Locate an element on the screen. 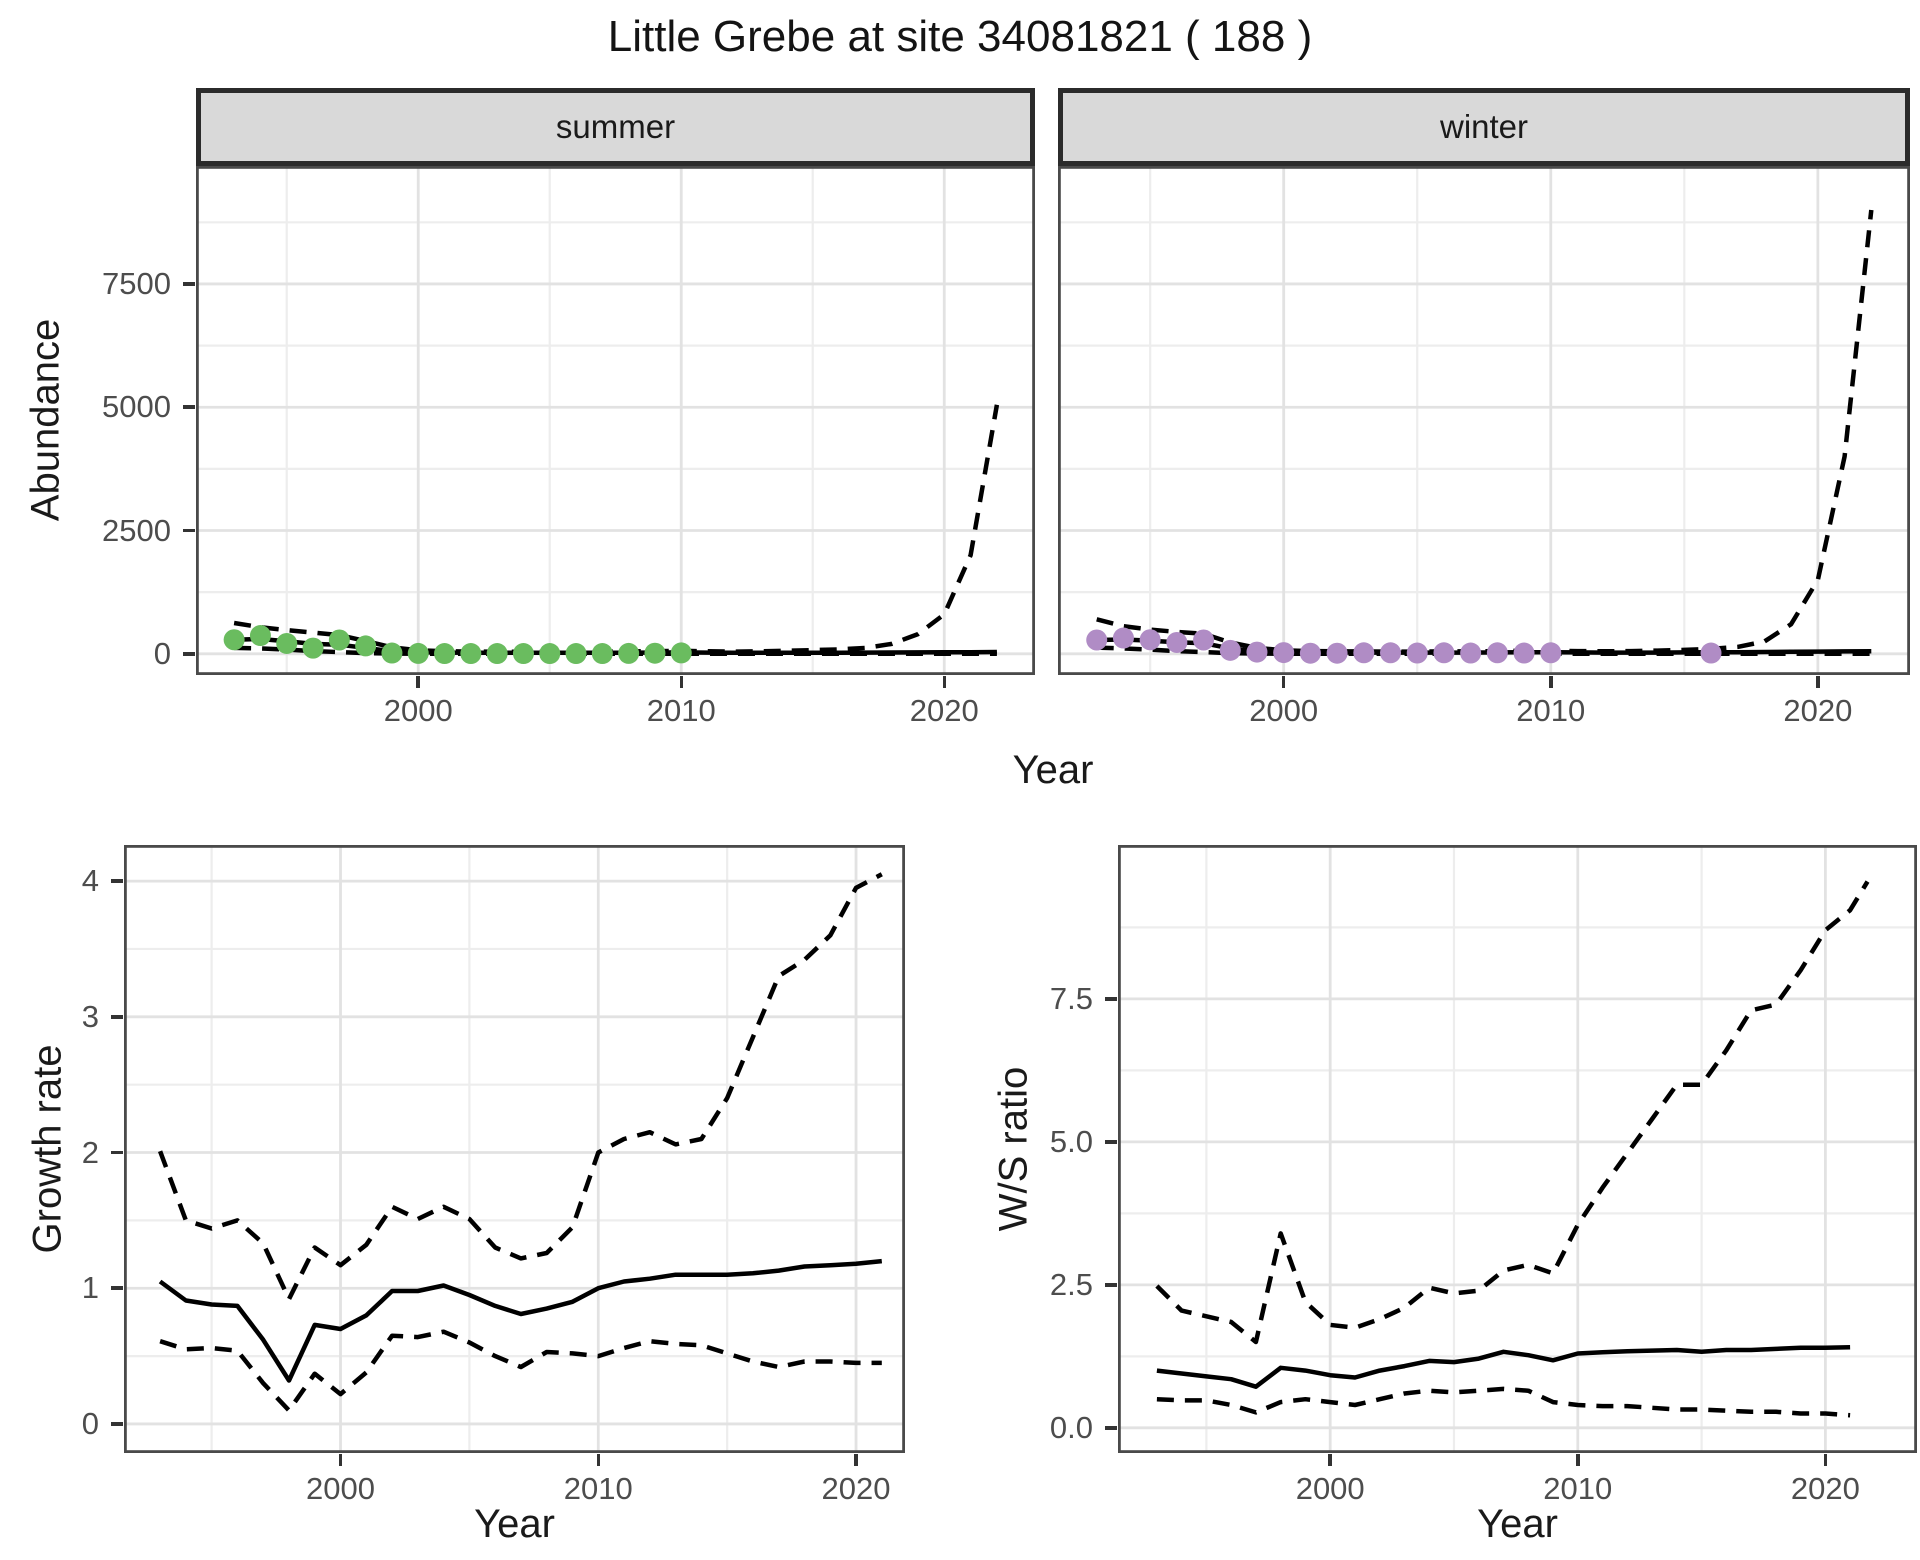  x-axis-title-year-top: Year is located at coordinates (1053, 770).